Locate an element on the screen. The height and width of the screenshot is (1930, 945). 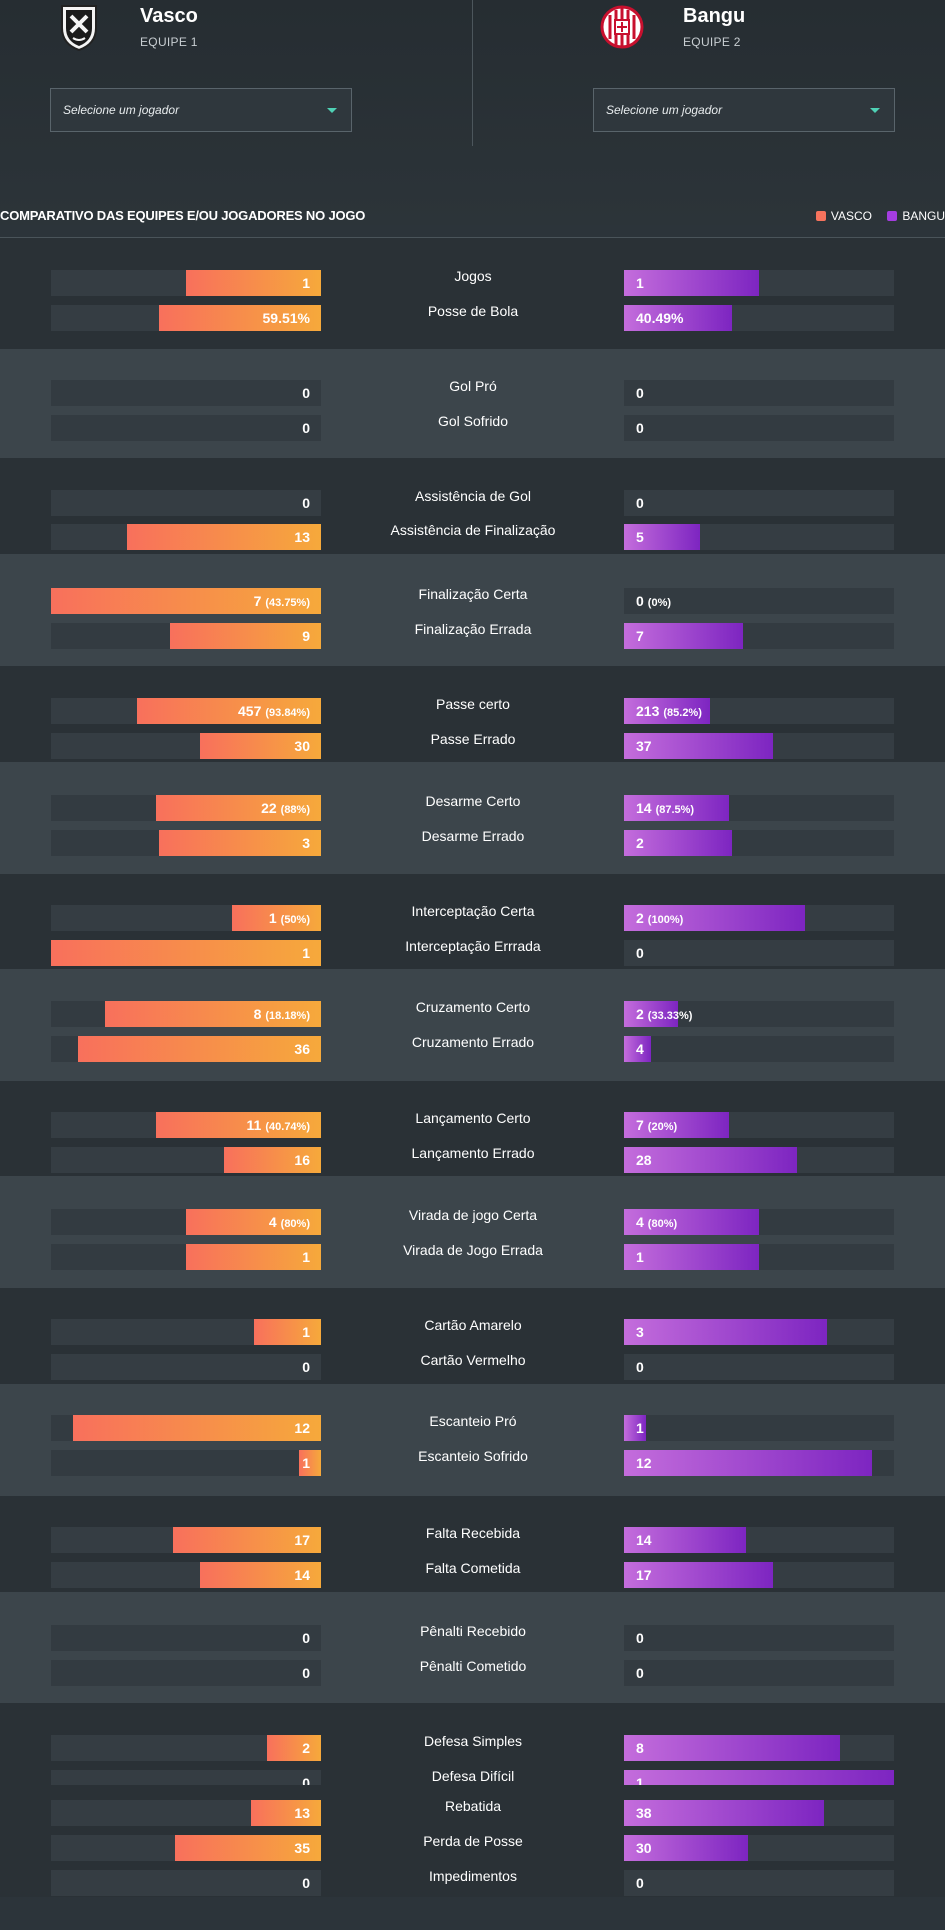
bangu-value-number: 30 is located at coordinates (644, 1848).